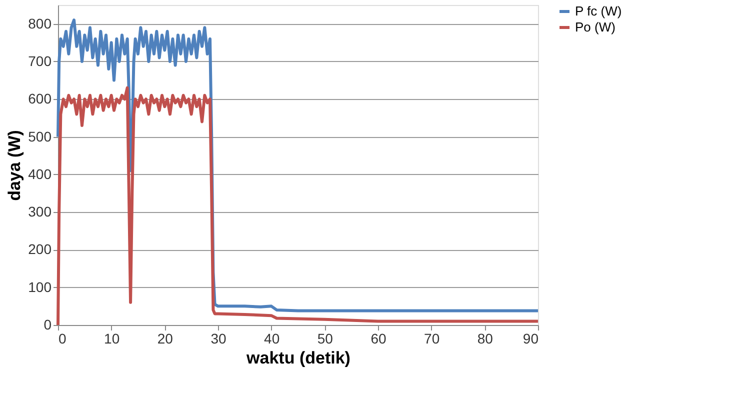 The image size is (736, 405). Describe the element at coordinates (598, 11) in the screenshot. I see `legend-label: P fc (W)` at that location.